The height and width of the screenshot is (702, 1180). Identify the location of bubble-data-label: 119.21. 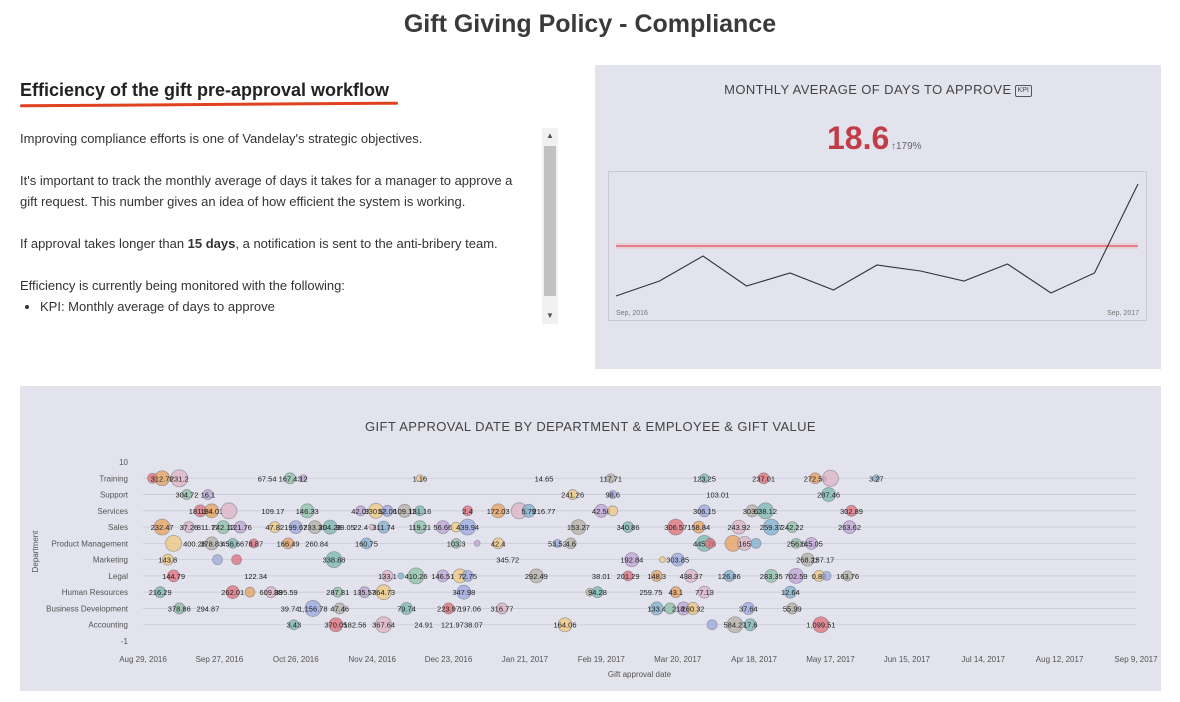
(420, 527).